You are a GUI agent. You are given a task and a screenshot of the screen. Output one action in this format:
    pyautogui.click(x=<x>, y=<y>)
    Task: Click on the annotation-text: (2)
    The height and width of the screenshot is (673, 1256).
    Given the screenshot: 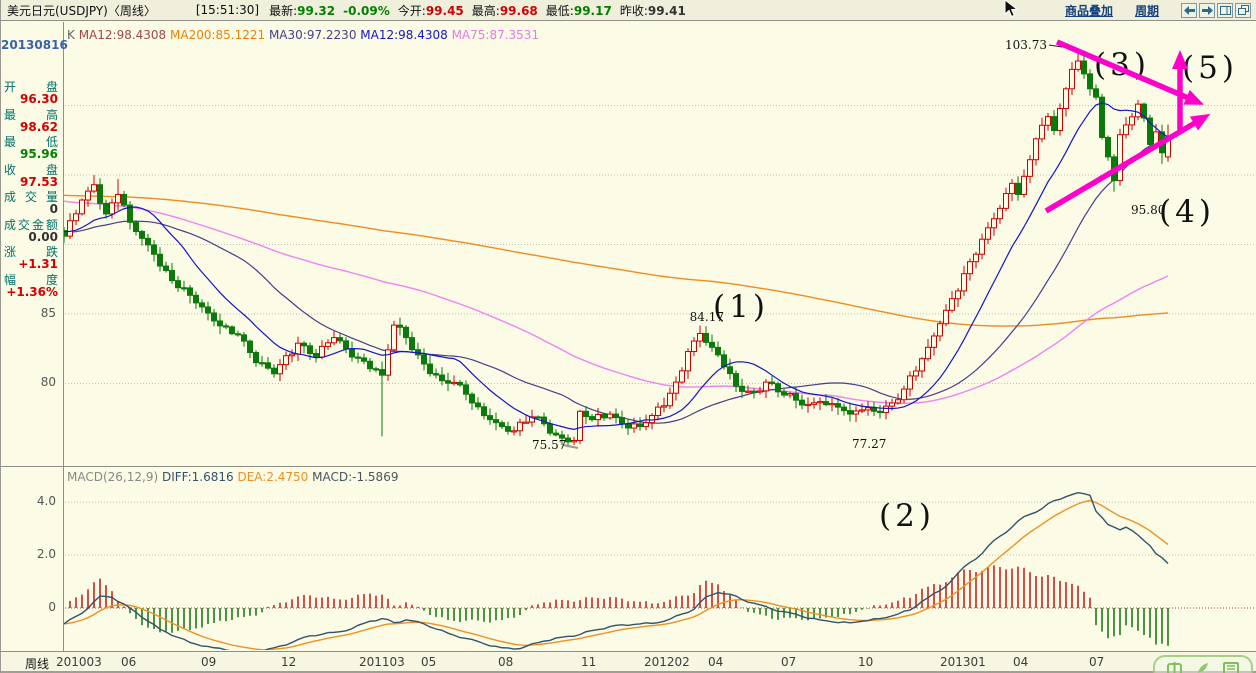 What is the action you would take?
    pyautogui.click(x=907, y=516)
    